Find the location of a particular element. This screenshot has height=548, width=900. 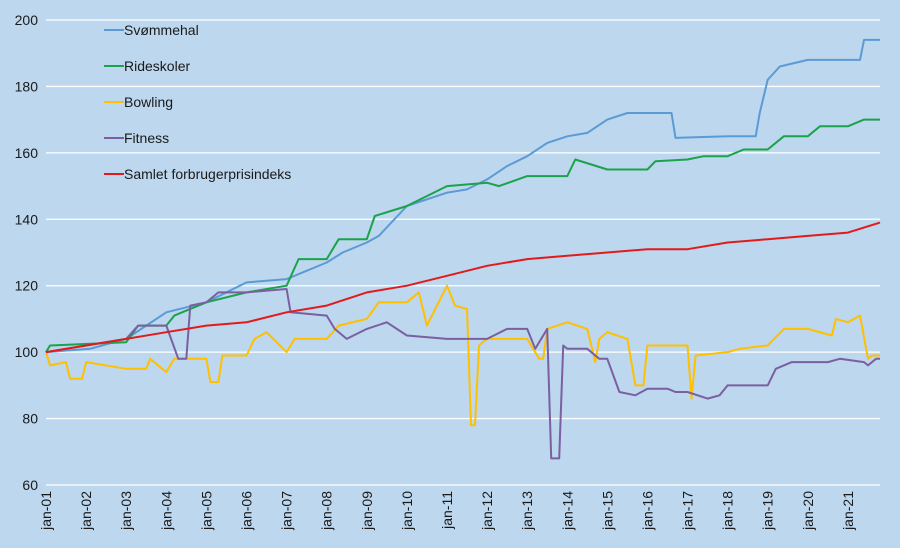

y-tick-label: 160 is located at coordinates (27, 153).